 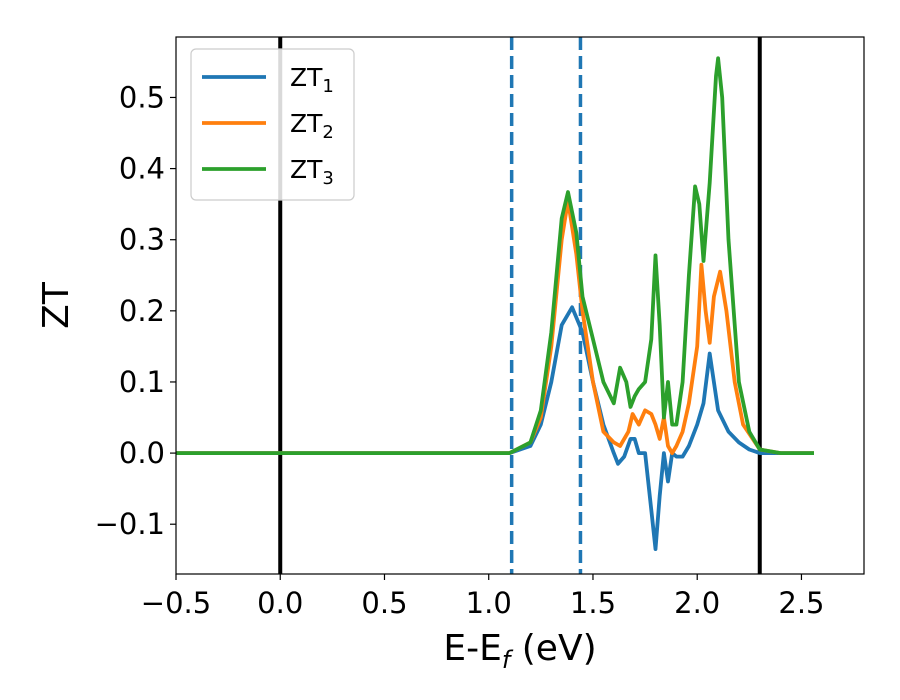 I want to click on x-axis-label: E-Ef (eV), so click(x=519, y=651).